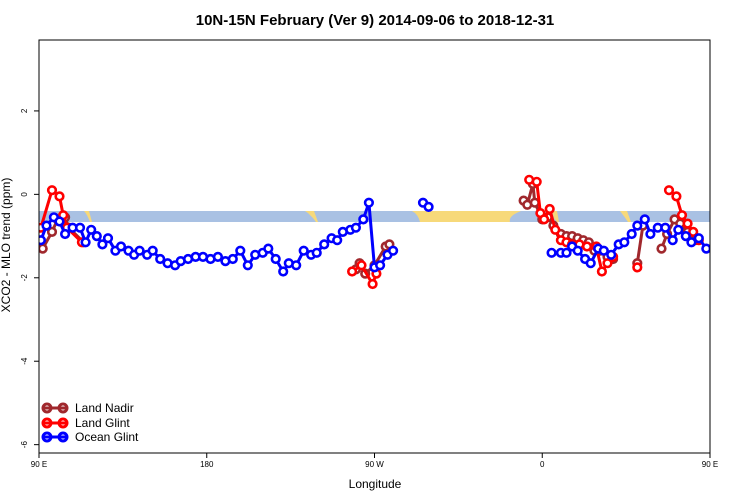 This screenshot has height=500, width=750. What do you see at coordinates (542, 464) in the screenshot?
I see `x-tick-label: 0` at bounding box center [542, 464].